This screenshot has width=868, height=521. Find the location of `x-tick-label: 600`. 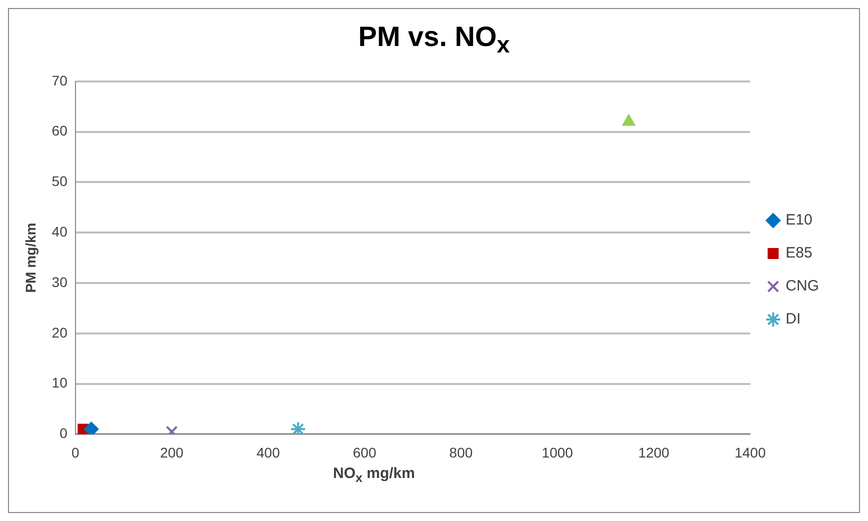

x-tick-label: 600 is located at coordinates (364, 452).